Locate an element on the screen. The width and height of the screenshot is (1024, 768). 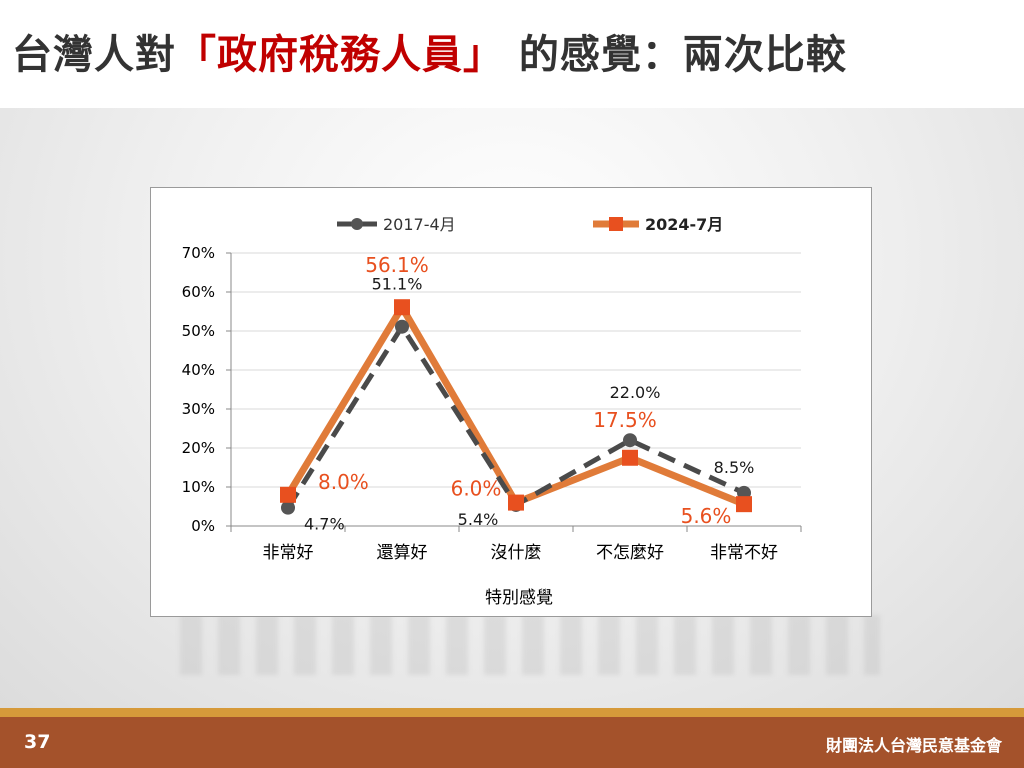
data-label-2024: 8.0% is located at coordinates (343, 482).